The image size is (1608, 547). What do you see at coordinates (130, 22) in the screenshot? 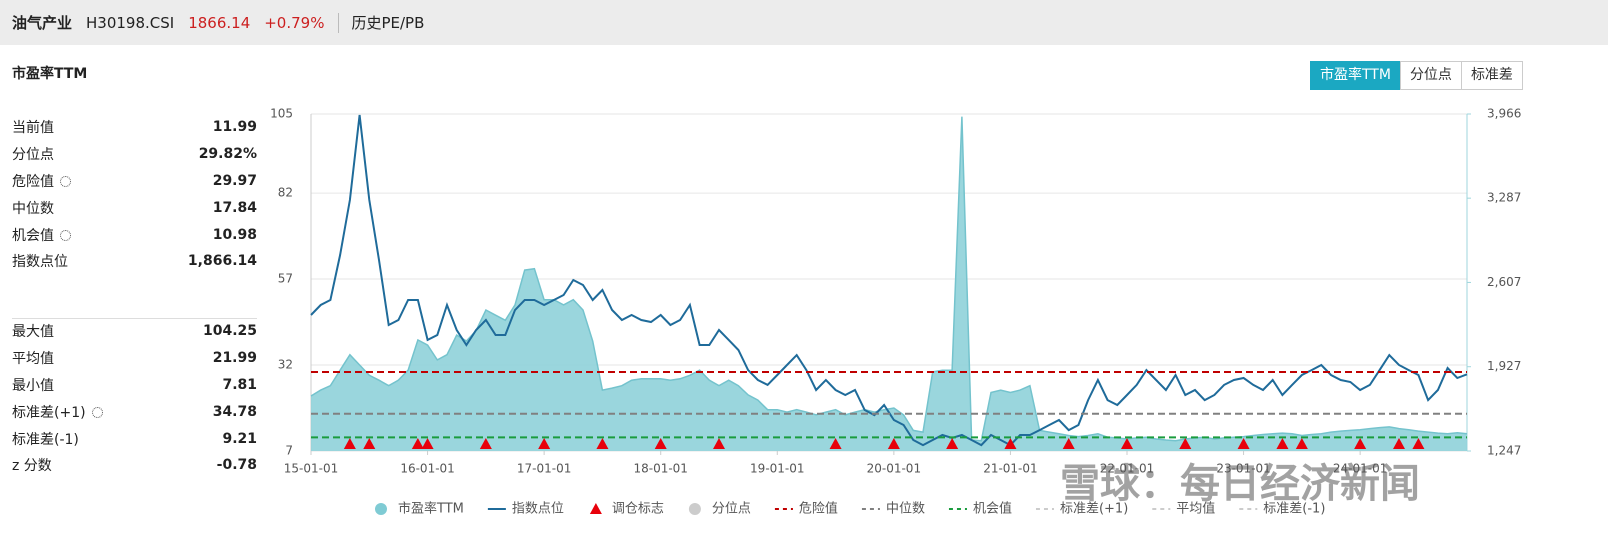
I see `index-code: H30198.CSI` at bounding box center [130, 22].